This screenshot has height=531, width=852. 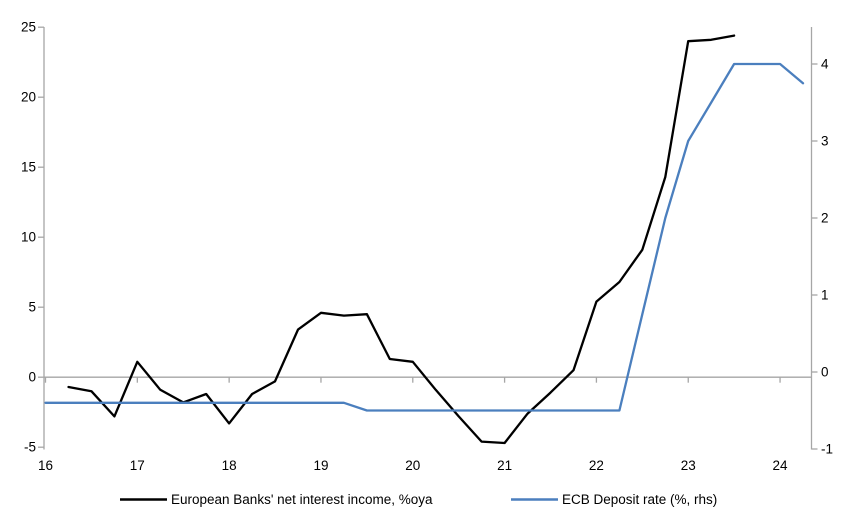 What do you see at coordinates (45, 465) in the screenshot?
I see `x-axis-tick-label: 16` at bounding box center [45, 465].